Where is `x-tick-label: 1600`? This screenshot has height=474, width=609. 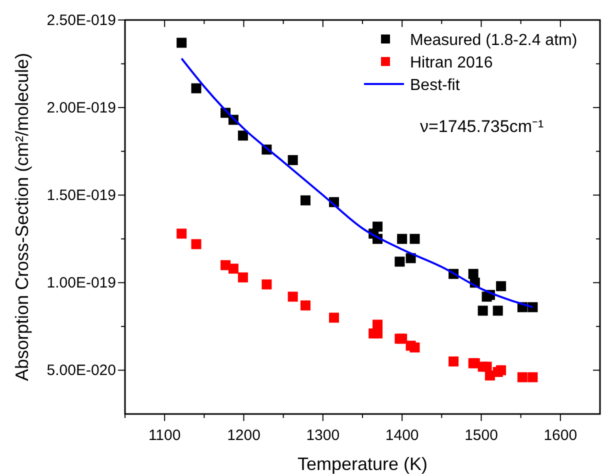 x-tick-label: 1600 is located at coordinates (561, 435).